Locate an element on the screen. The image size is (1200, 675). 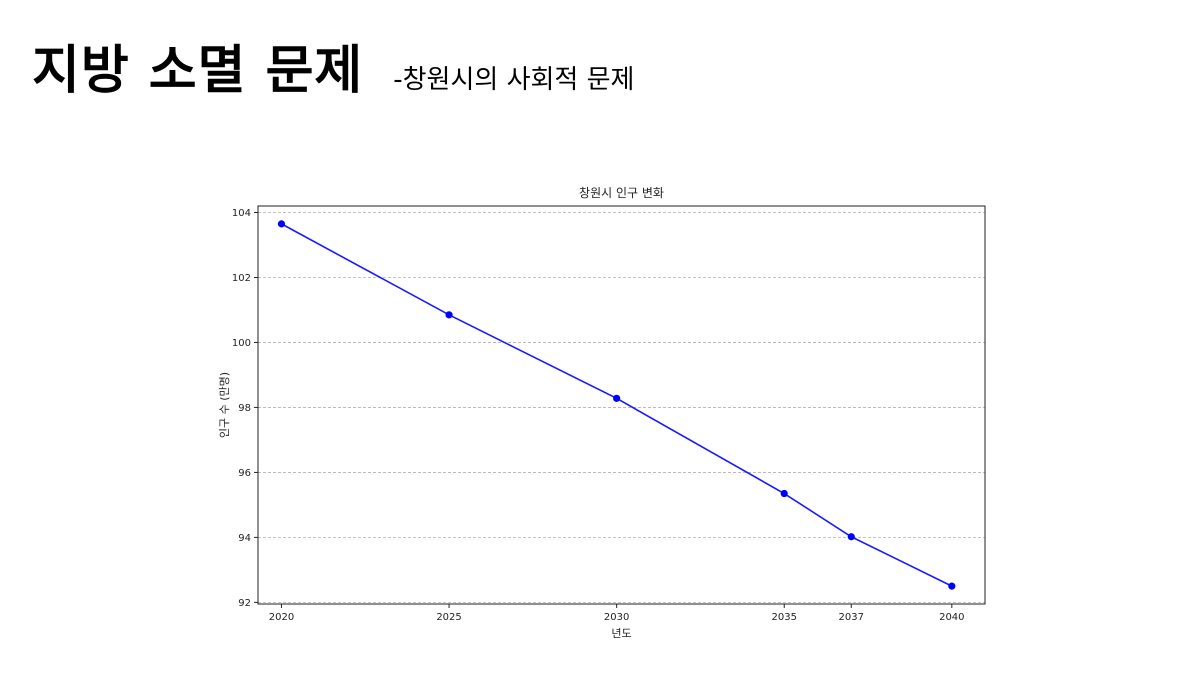
y-tick-label: 96 is located at coordinates (244, 473).